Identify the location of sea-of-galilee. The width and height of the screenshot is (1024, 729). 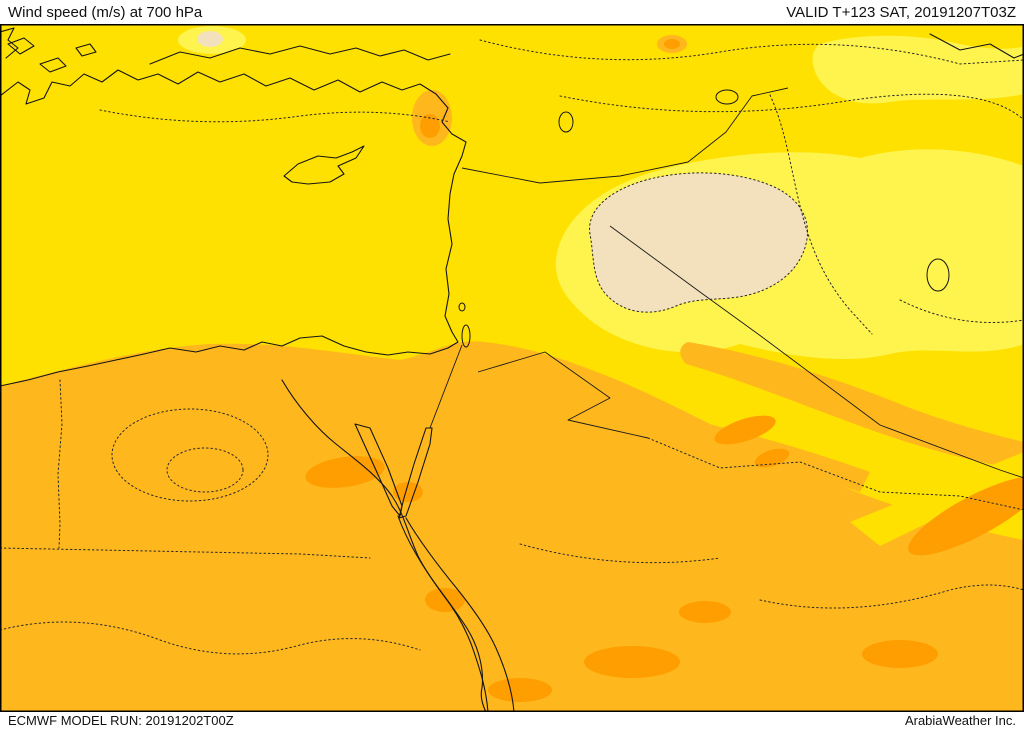
(462, 307).